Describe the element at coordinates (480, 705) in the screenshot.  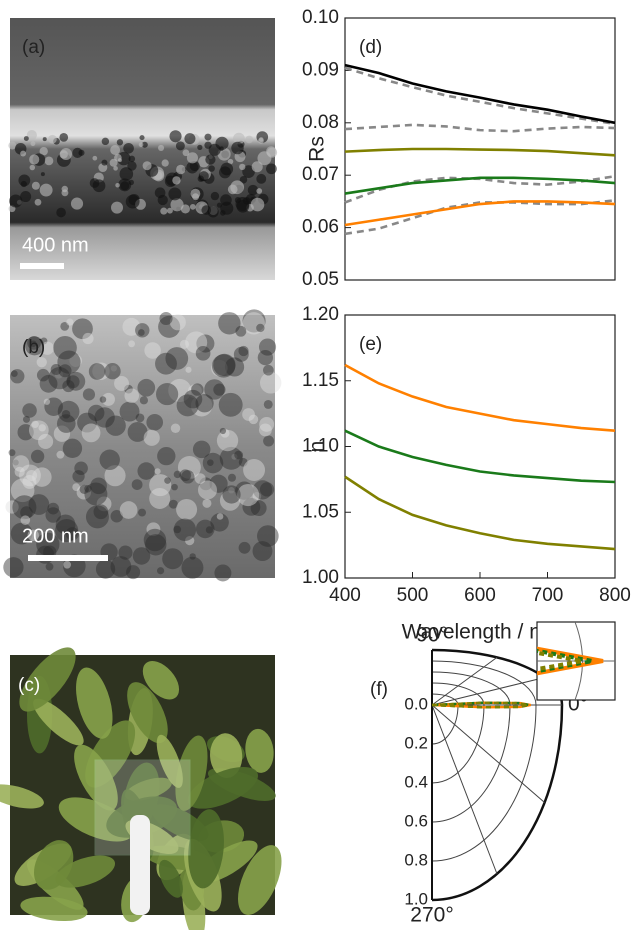
I see `polar-series` at that location.